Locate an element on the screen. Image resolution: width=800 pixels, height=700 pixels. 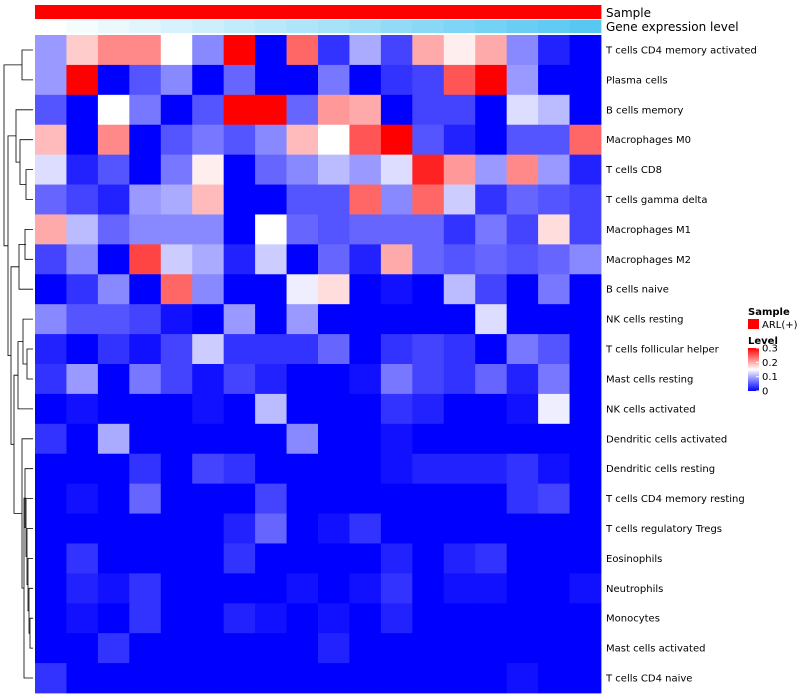
annotation-label-expression: Gene expression level is located at coordinates (672, 27).